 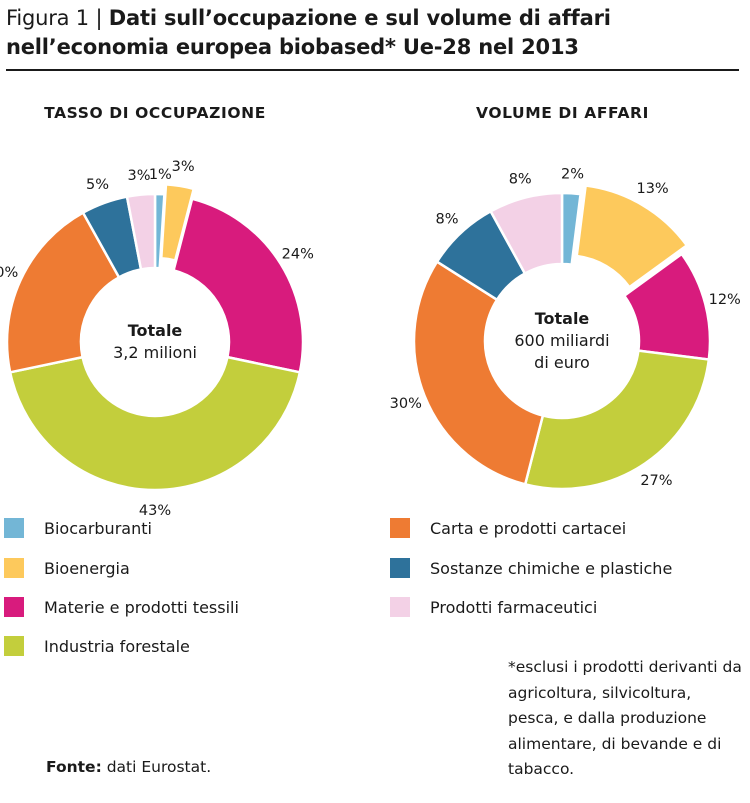 I want to click on value-label-sostanze-chimiche-e-plastiche: 5%, so click(x=97, y=185).